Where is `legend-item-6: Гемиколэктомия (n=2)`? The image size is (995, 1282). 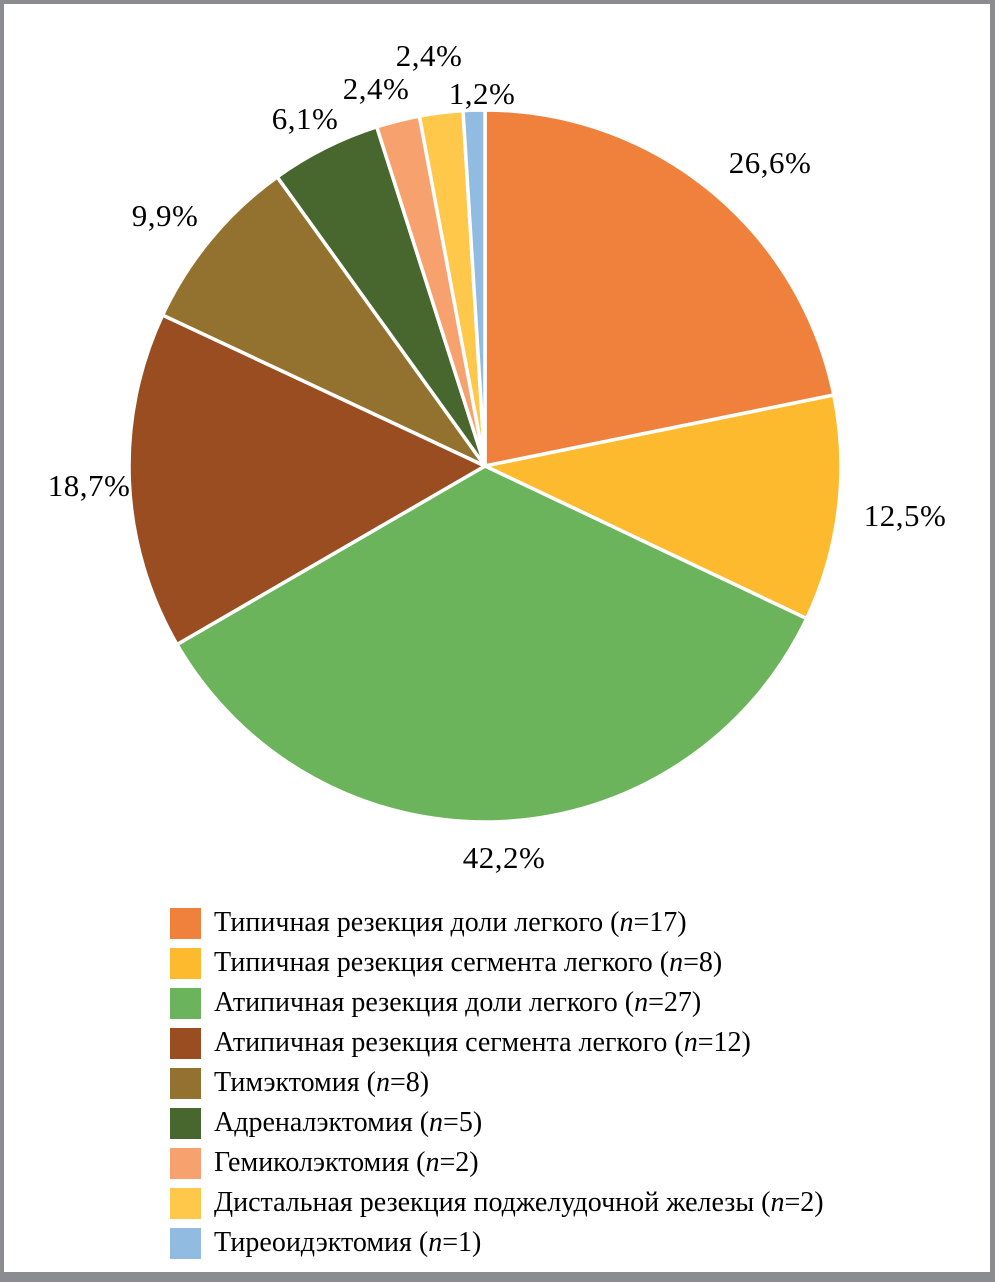 legend-item-6: Гемиколэктомия (n=2) is located at coordinates (497, 1163).